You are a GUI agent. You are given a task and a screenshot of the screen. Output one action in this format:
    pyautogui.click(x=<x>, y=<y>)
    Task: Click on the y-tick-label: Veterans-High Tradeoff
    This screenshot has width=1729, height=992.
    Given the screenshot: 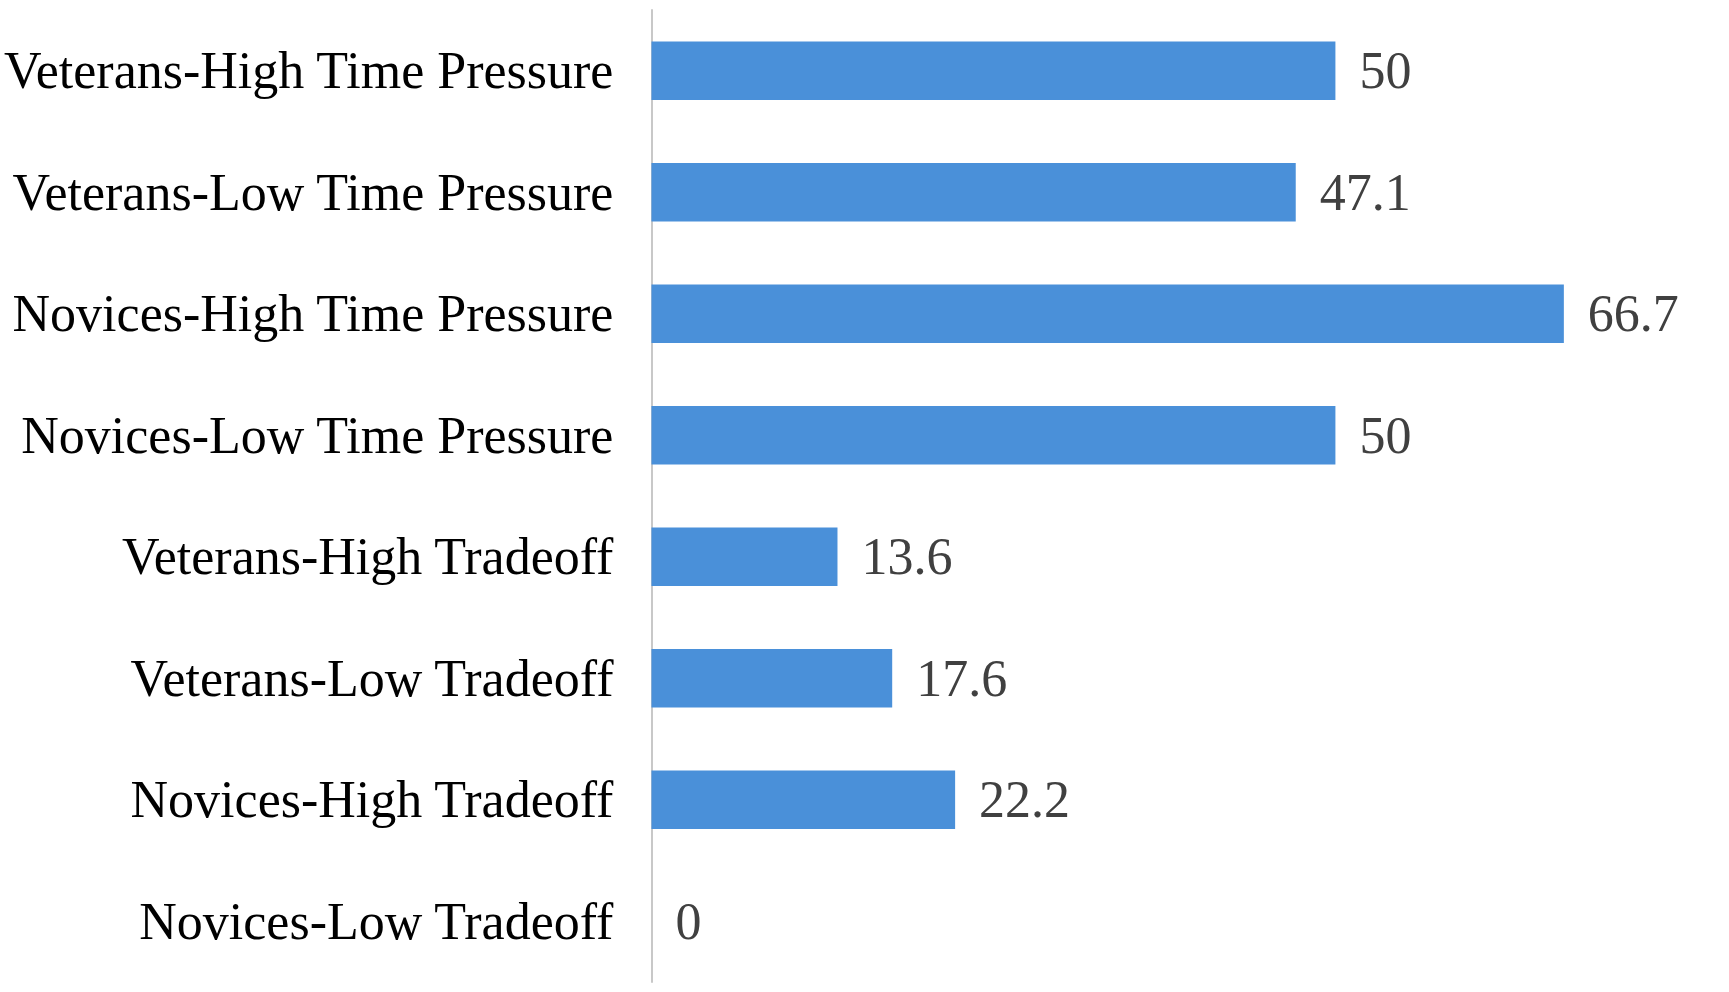 What is the action you would take?
    pyautogui.click(x=368, y=557)
    